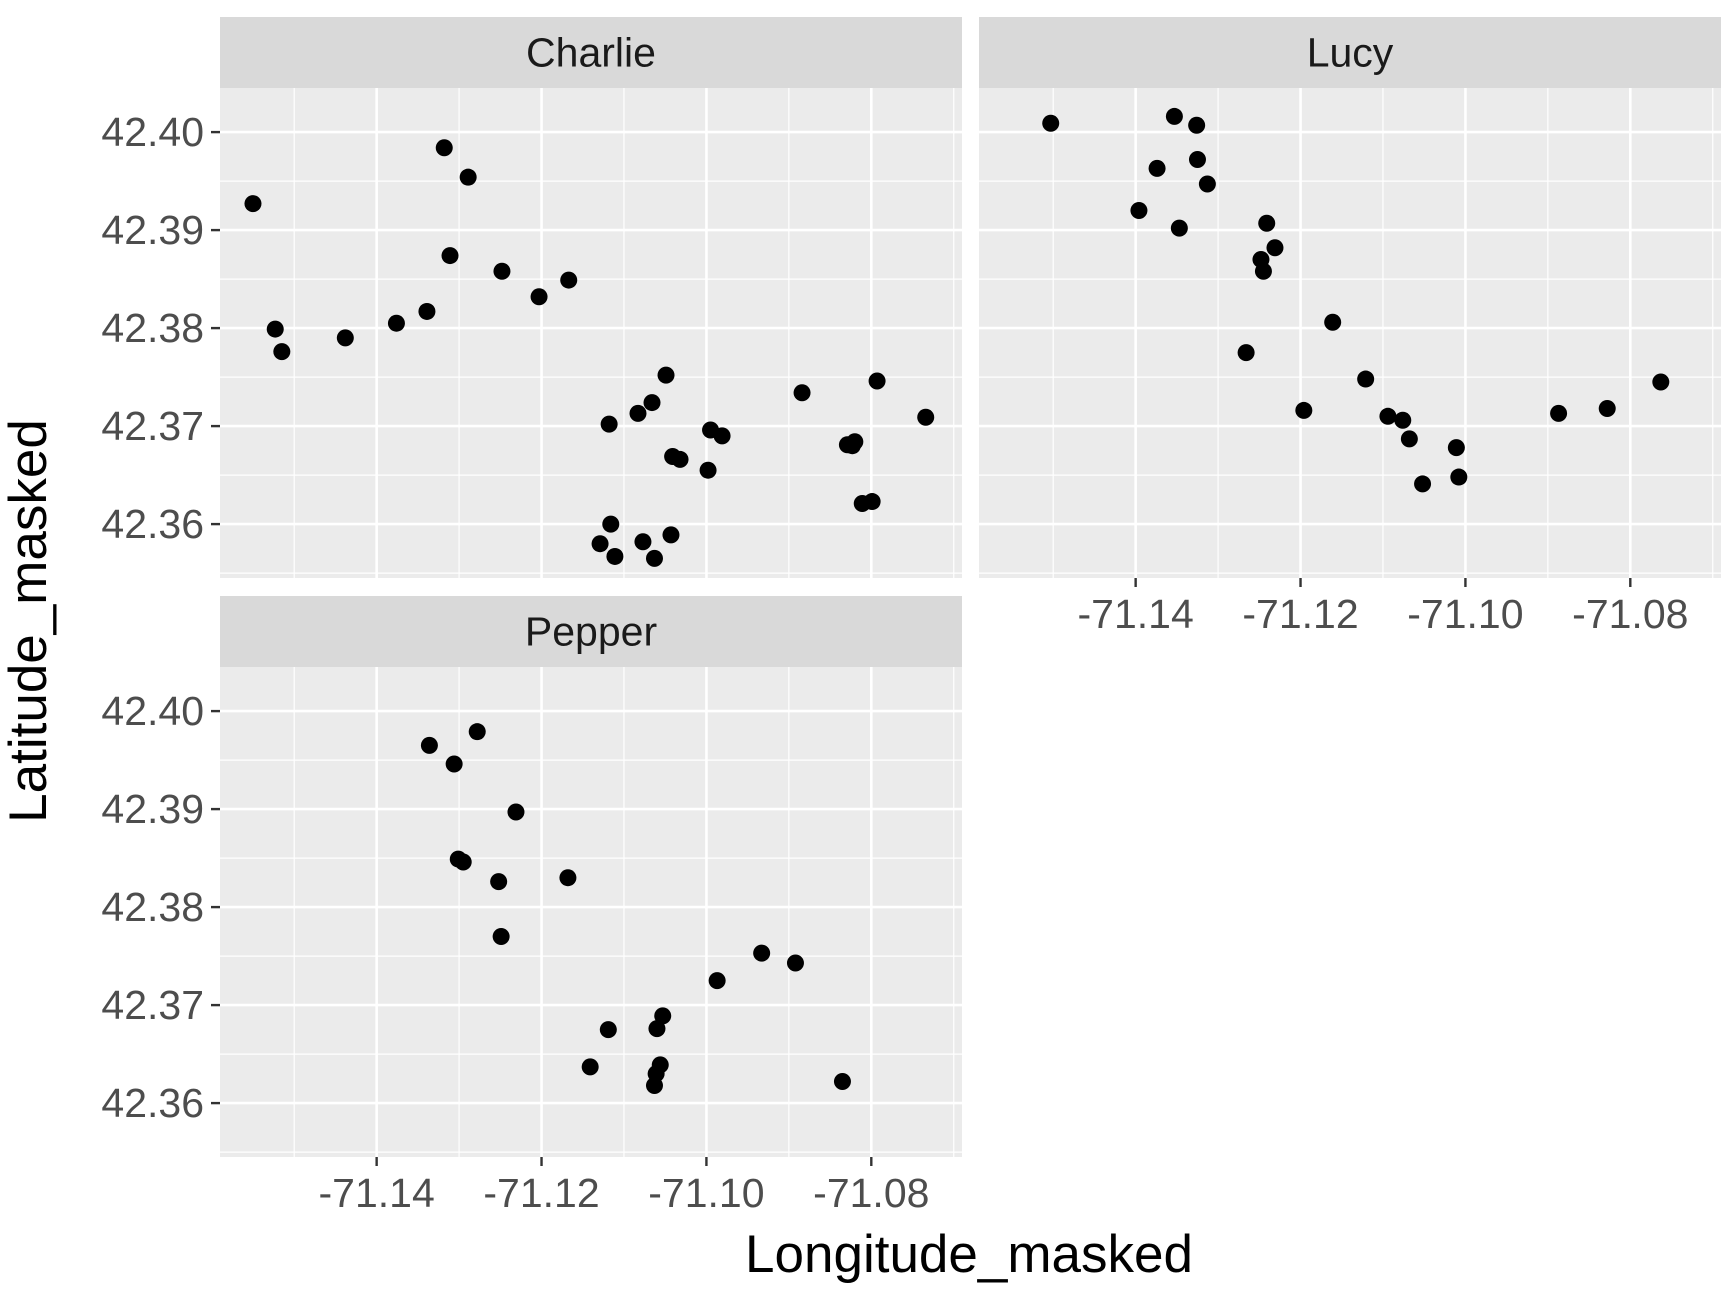 The height and width of the screenshot is (1296, 1728). I want to click on y-axis-title: Latitude_masked, so click(29, 621).